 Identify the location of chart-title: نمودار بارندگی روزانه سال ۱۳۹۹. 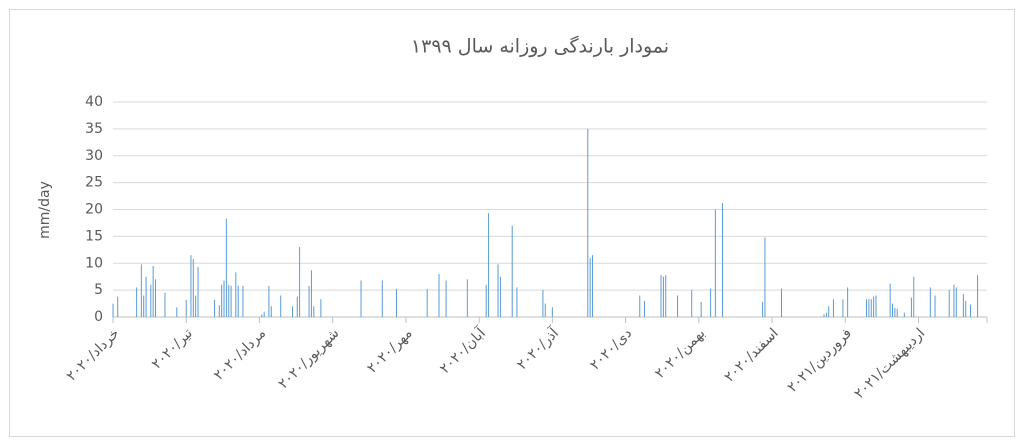
(540, 46).